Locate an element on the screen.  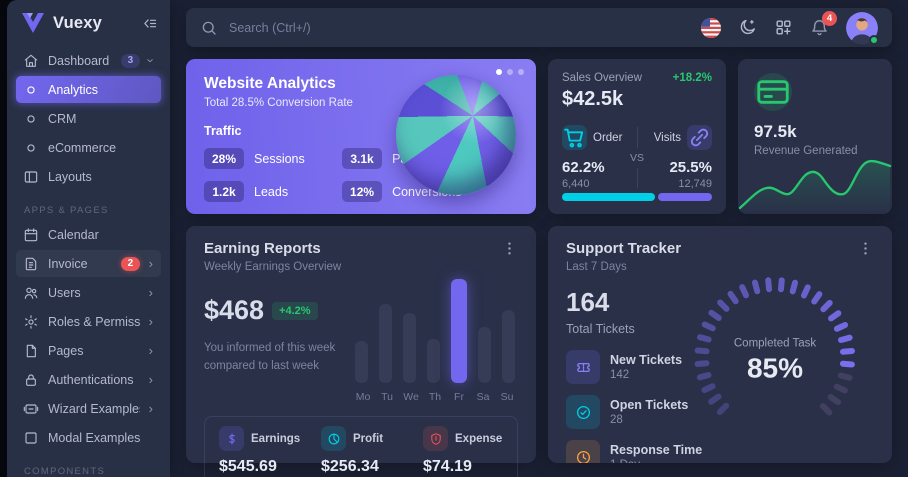
sidebar-item-calendar: Calendar is located at coordinates (88, 234).